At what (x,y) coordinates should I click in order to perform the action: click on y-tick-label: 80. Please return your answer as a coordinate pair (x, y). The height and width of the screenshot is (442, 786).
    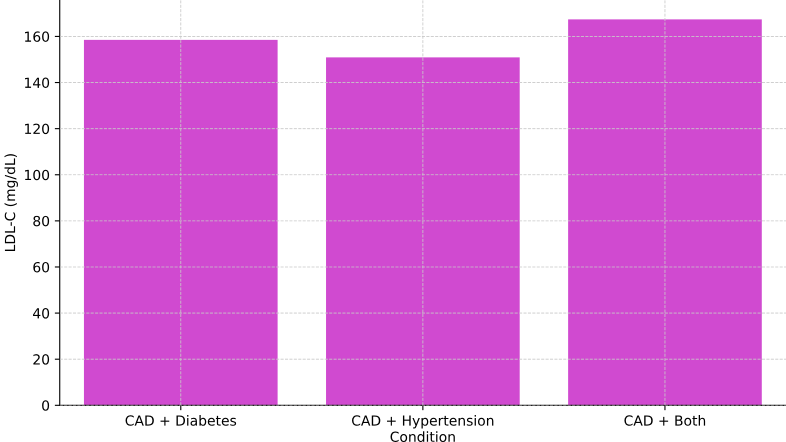
    Looking at the image, I should click on (41, 221).